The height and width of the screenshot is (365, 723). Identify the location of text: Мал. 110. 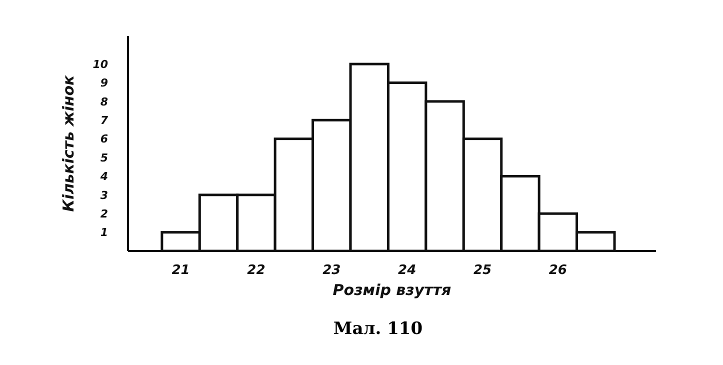
(378, 329).